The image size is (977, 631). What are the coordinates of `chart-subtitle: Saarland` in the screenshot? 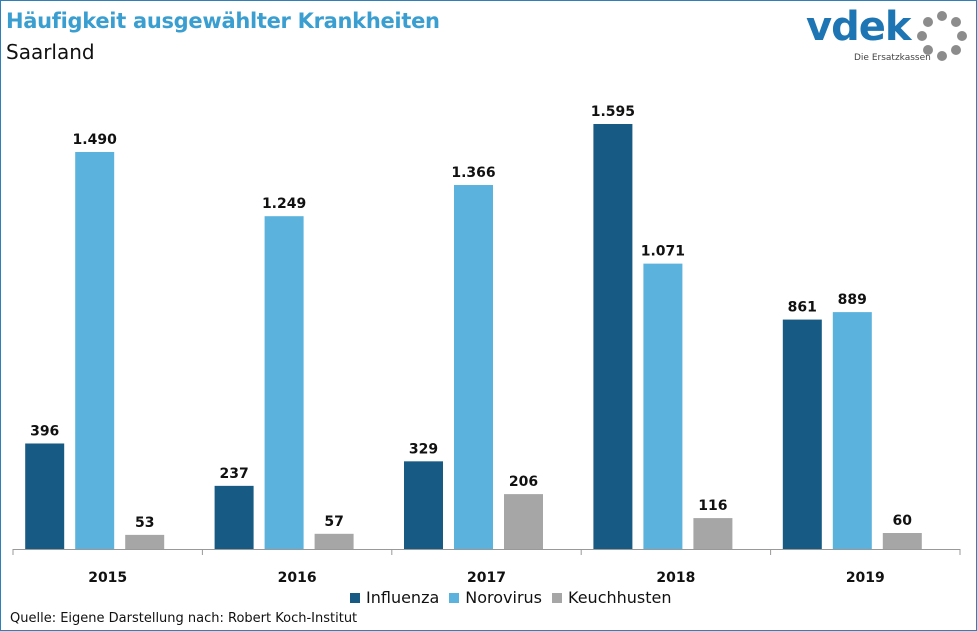 It's located at (50, 52).